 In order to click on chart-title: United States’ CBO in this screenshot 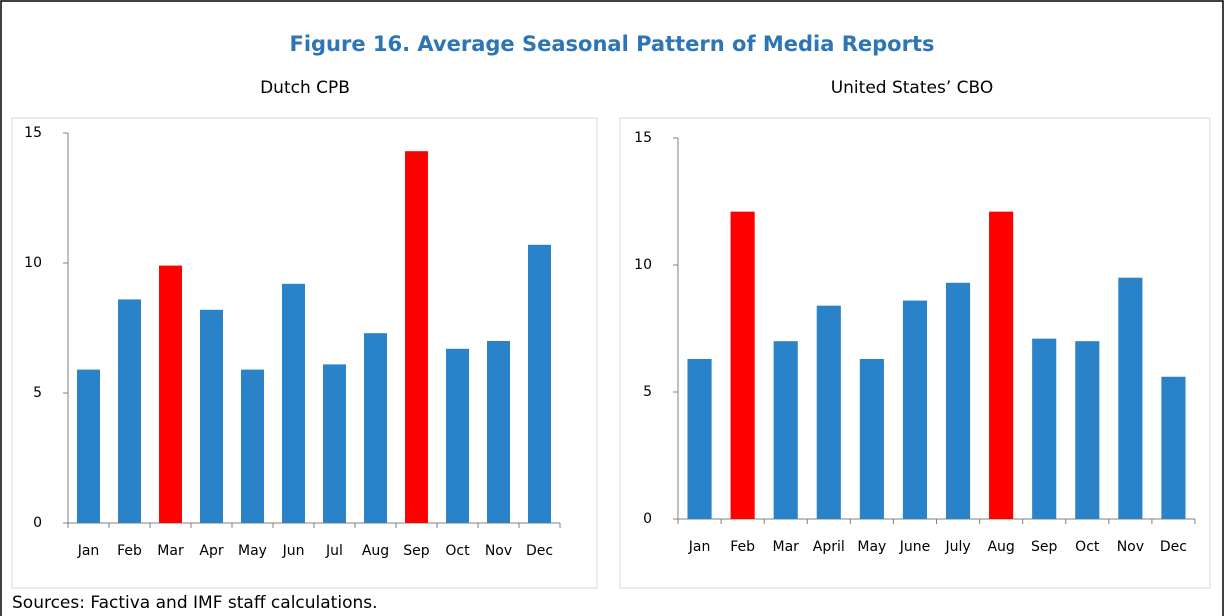, I will do `click(912, 88)`.